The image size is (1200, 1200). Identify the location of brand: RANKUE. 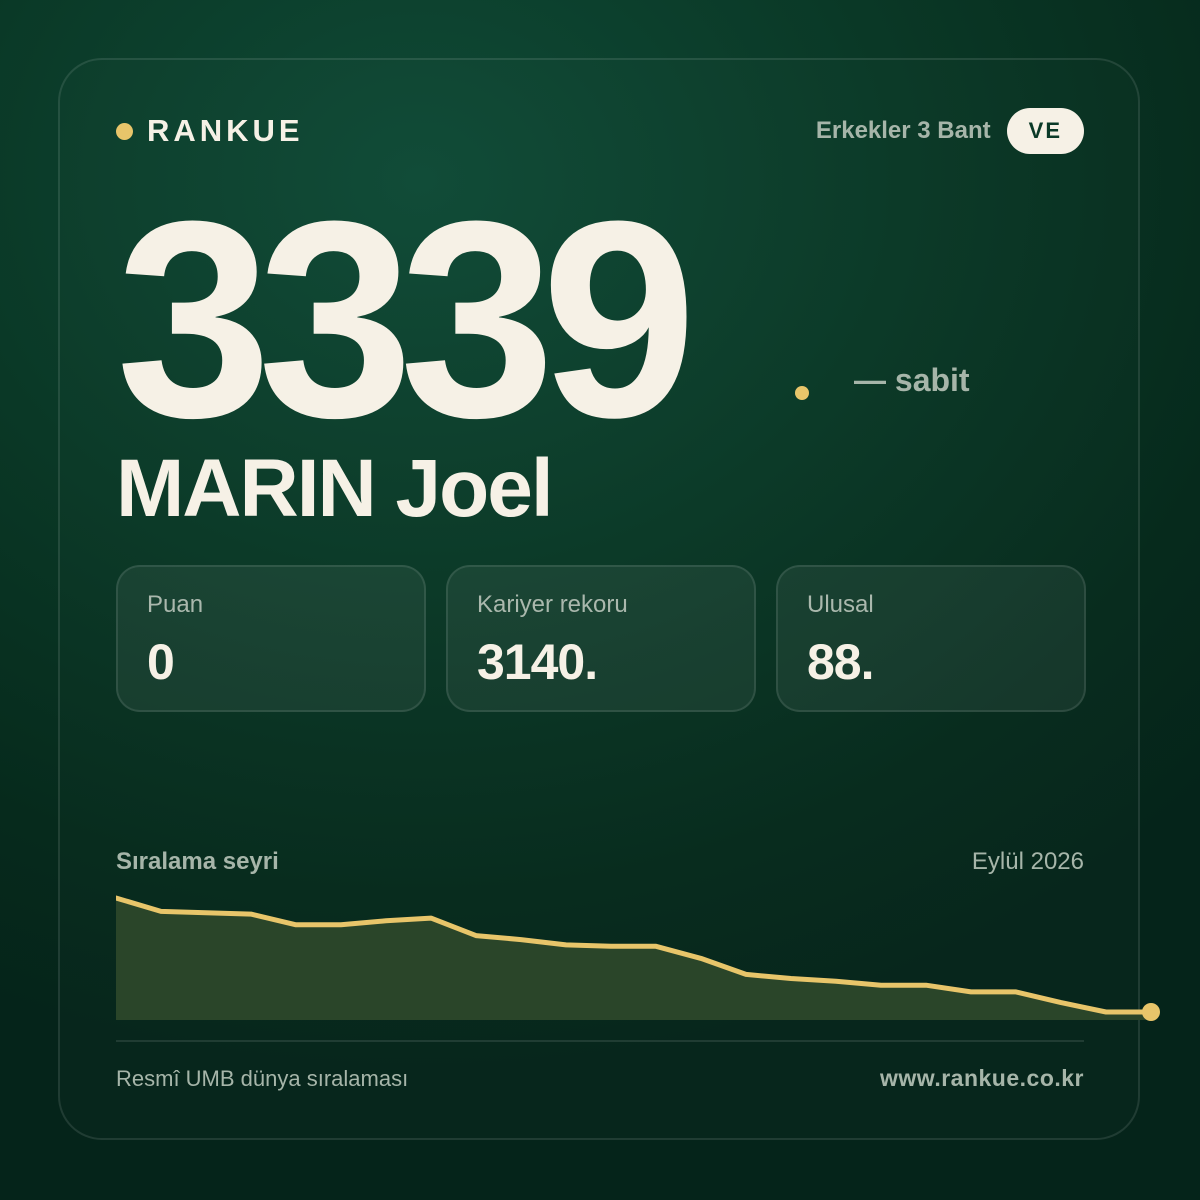
(210, 131).